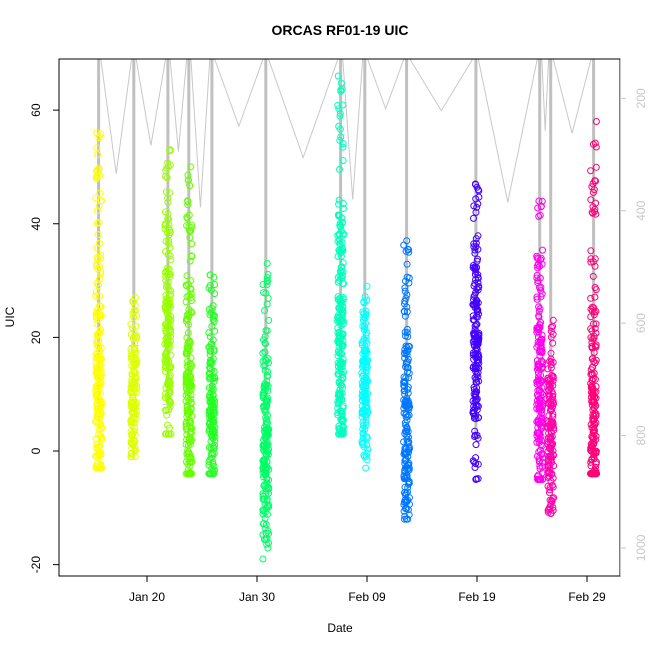 The height and width of the screenshot is (650, 650). What do you see at coordinates (36, 337) in the screenshot?
I see `y-tick-label: 20` at bounding box center [36, 337].